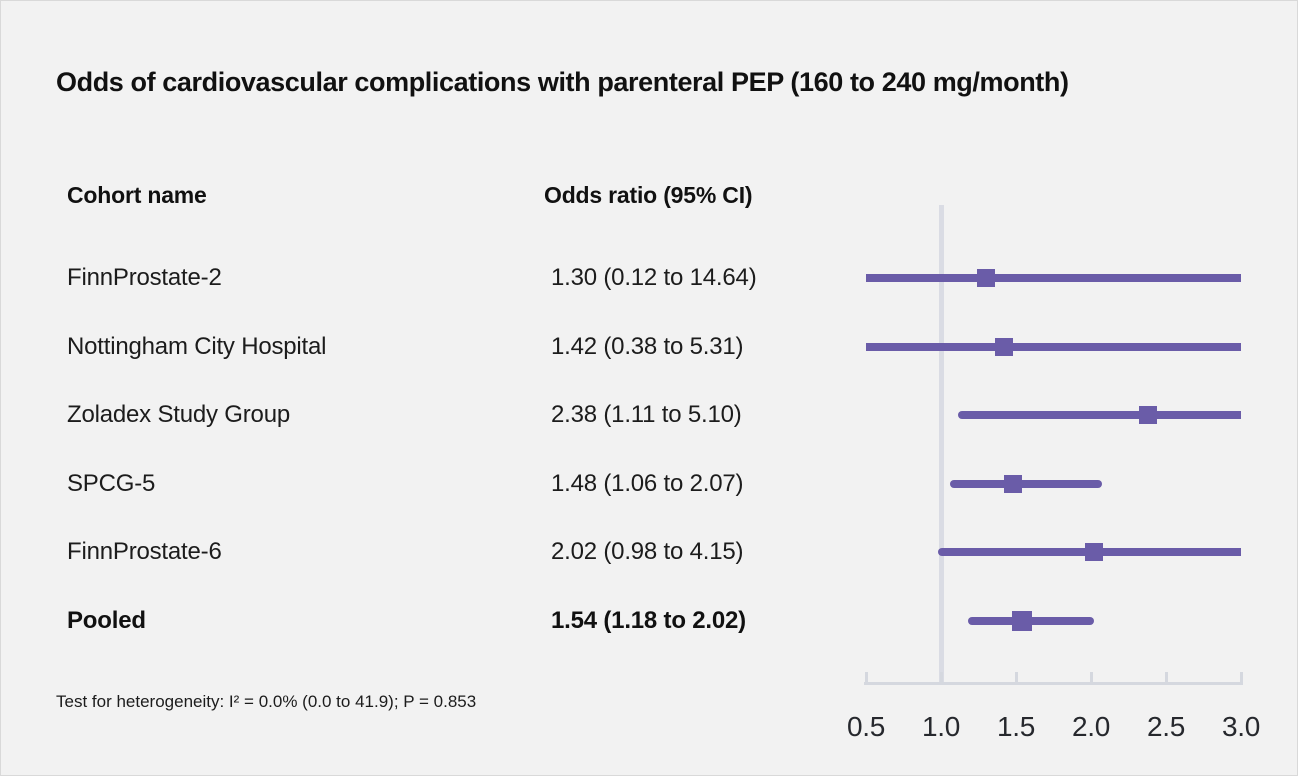 The width and height of the screenshot is (1298, 776). What do you see at coordinates (647, 346) in the screenshot?
I see `odds-ratio-value: 1.42 (0.38 to 5.31)` at bounding box center [647, 346].